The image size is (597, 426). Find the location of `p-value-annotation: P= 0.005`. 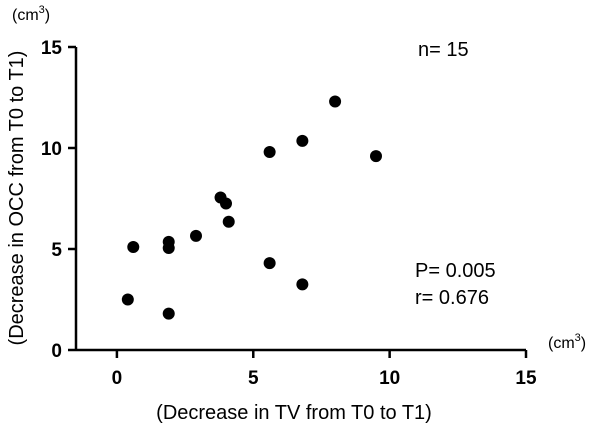

p-value-annotation: P= 0.005 is located at coordinates (455, 271).